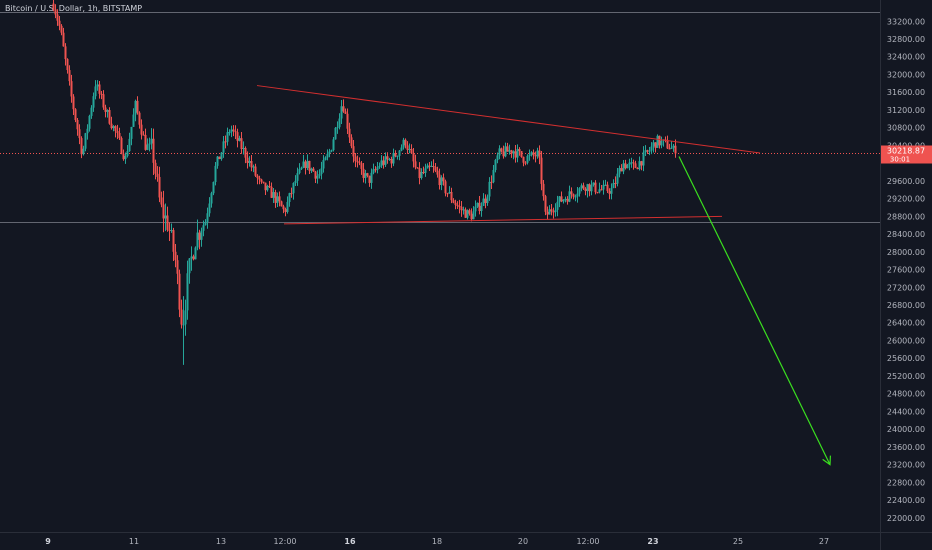 The width and height of the screenshot is (932, 550). Describe the element at coordinates (906, 275) in the screenshot. I see `price-axis-panel` at that location.